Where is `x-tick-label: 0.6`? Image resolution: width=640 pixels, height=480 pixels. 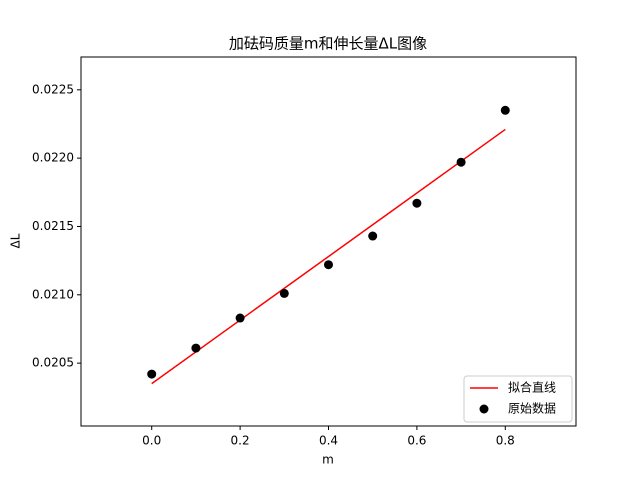
x-tick-label: 0.6 is located at coordinates (416, 441).